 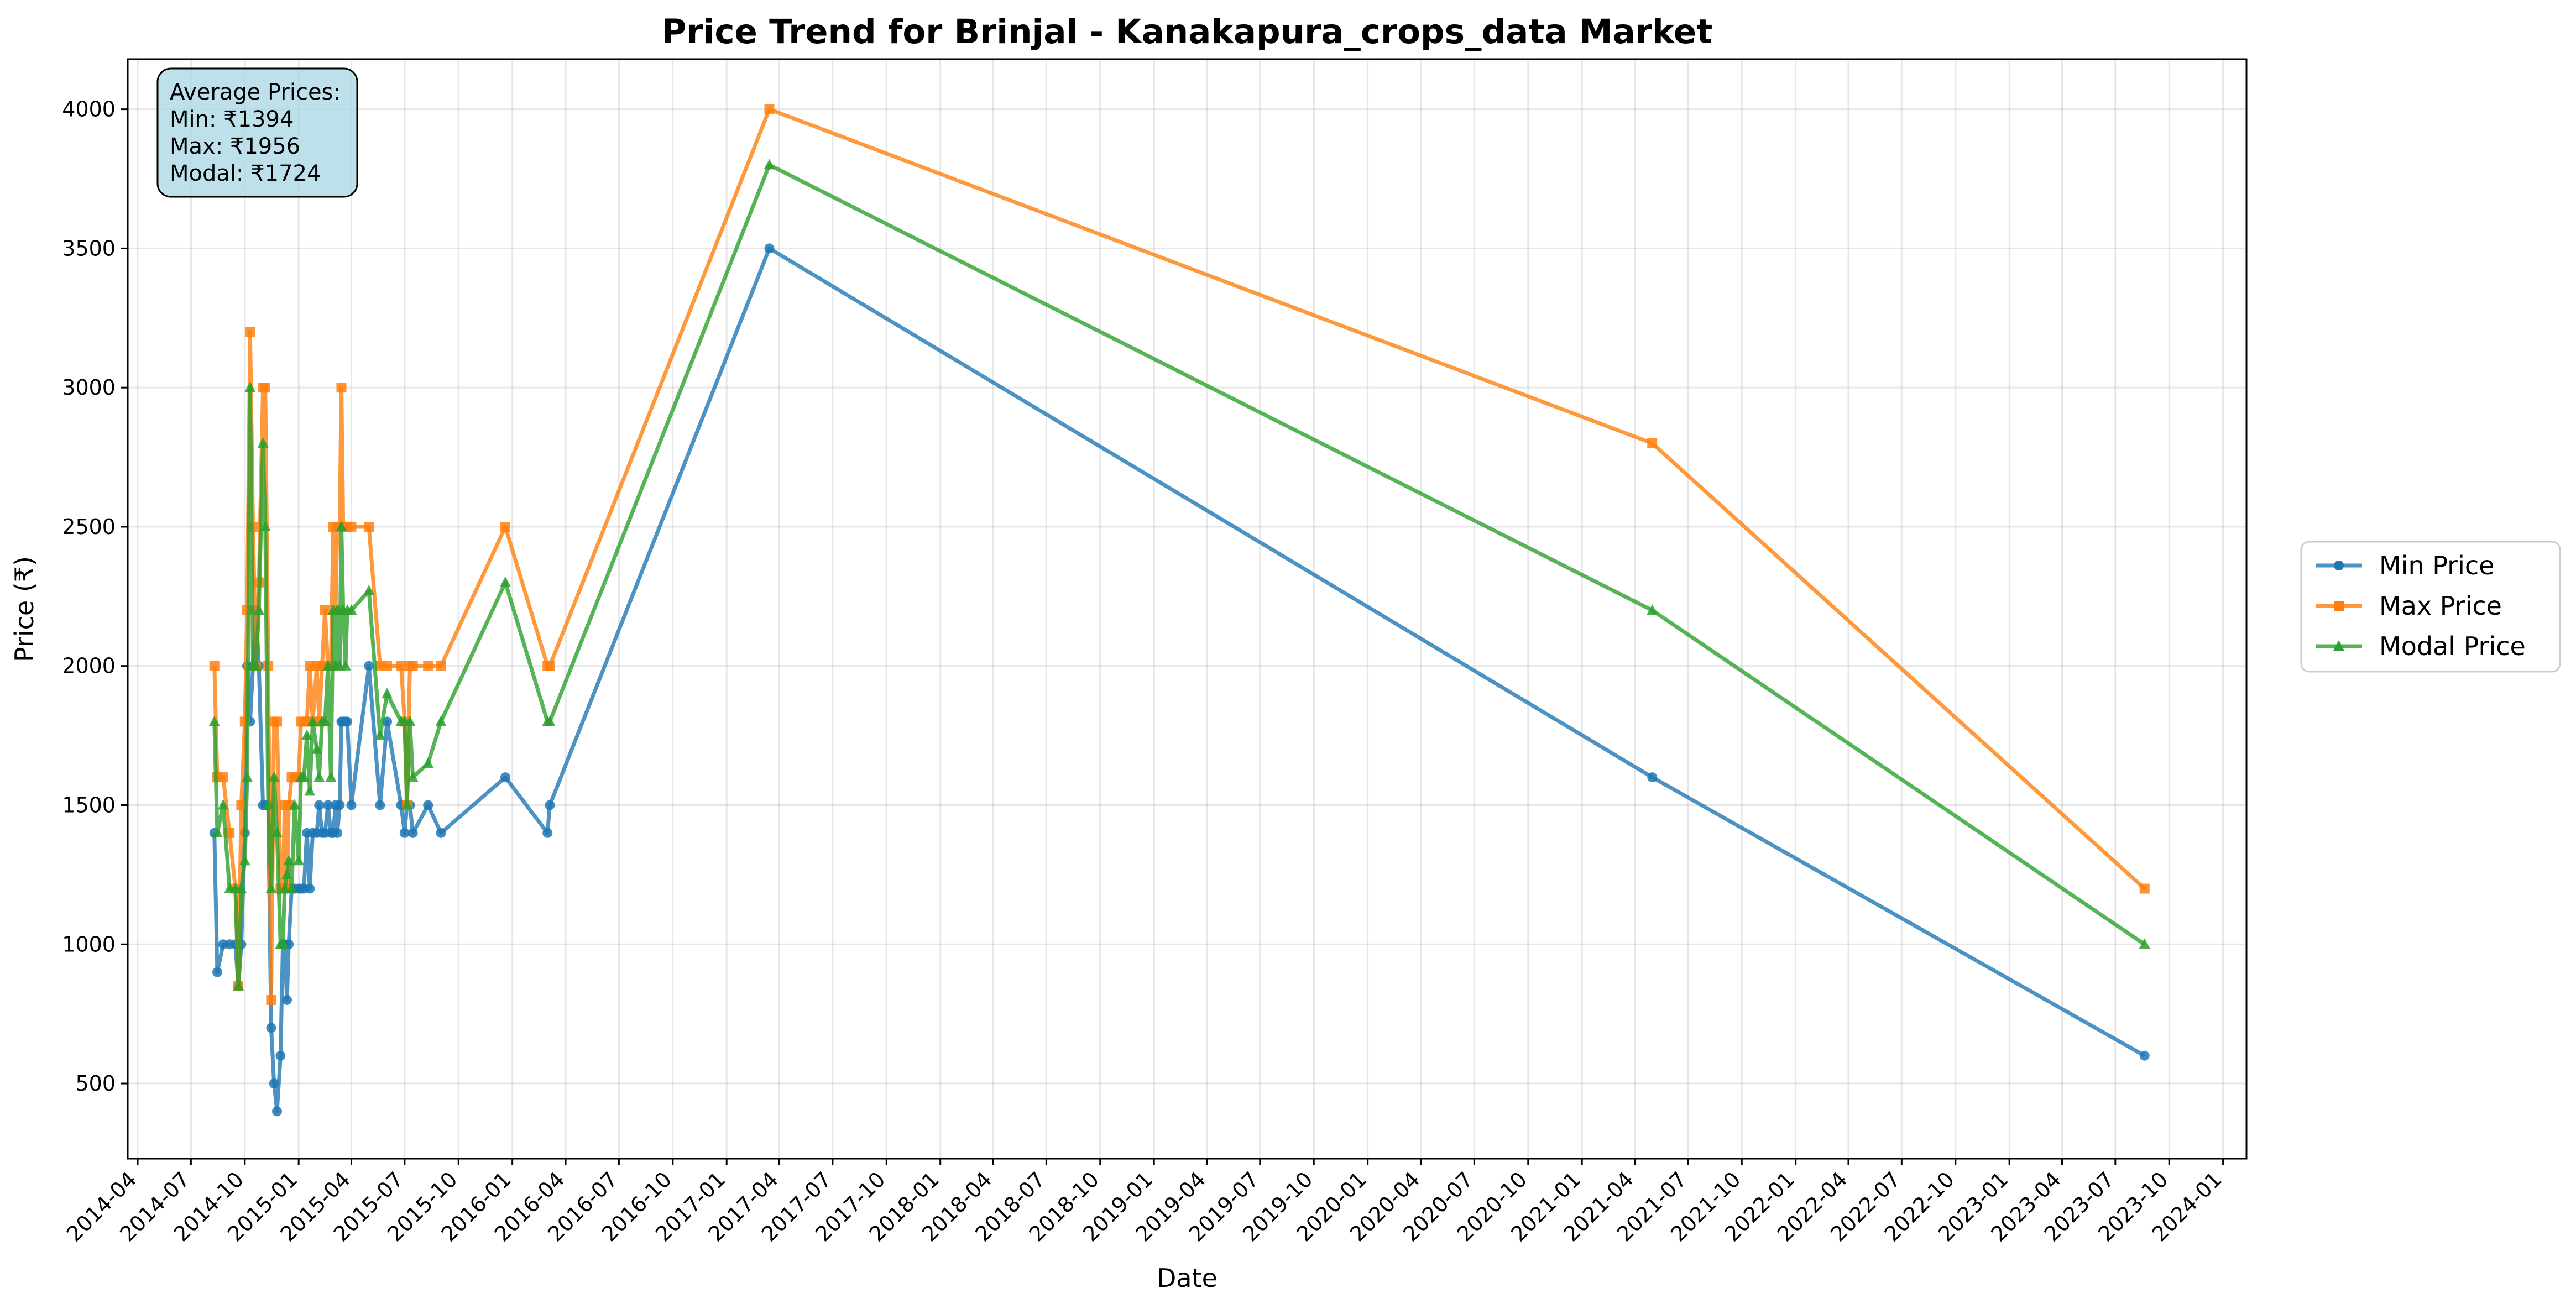 I want to click on legend-label-modal-price: Modal Price, so click(x=2452, y=646).